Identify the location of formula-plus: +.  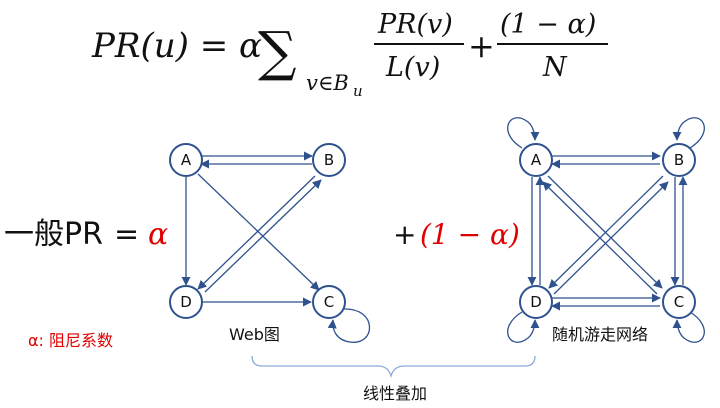
(481, 46).